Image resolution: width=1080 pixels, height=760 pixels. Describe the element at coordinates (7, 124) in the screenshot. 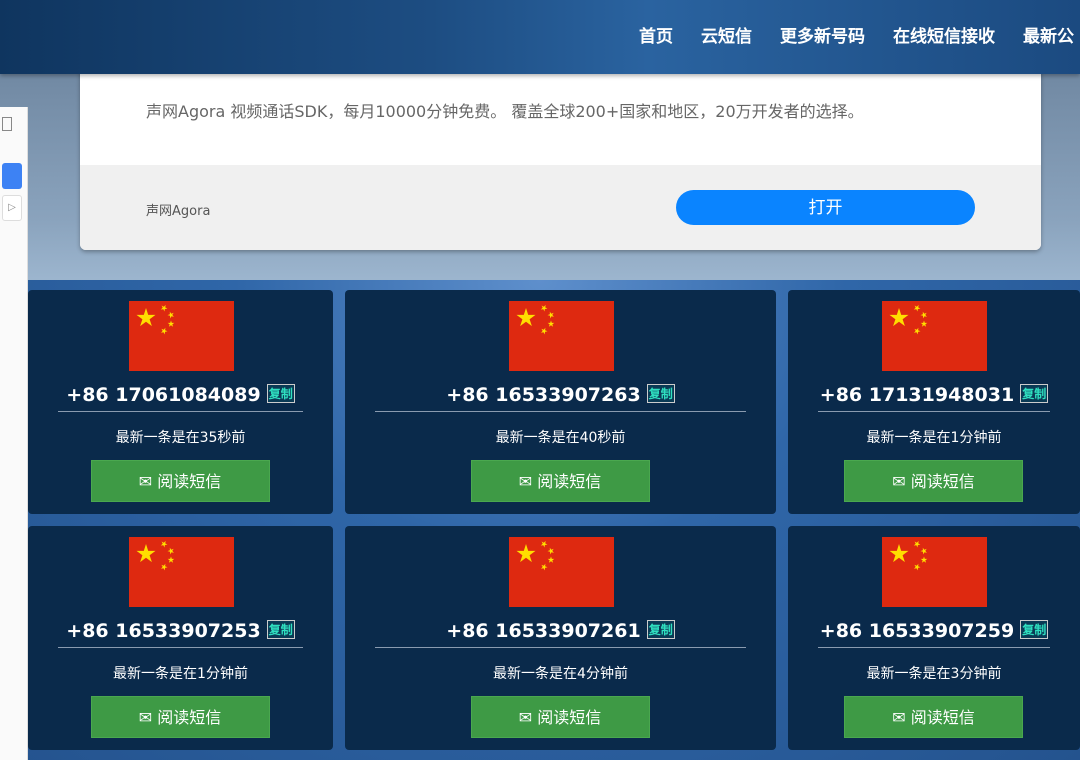

I see `panel-icon` at that location.